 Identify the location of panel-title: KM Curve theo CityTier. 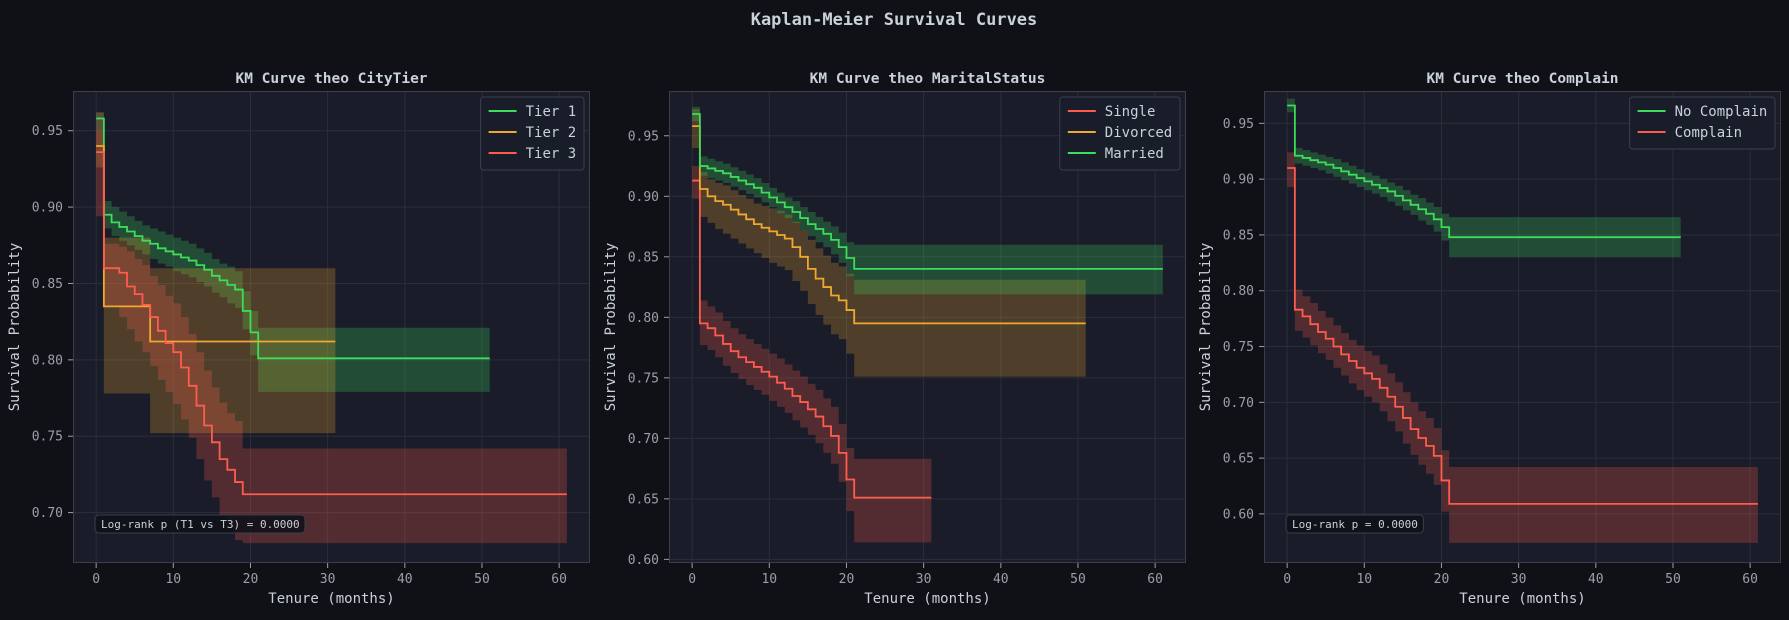
(331, 79).